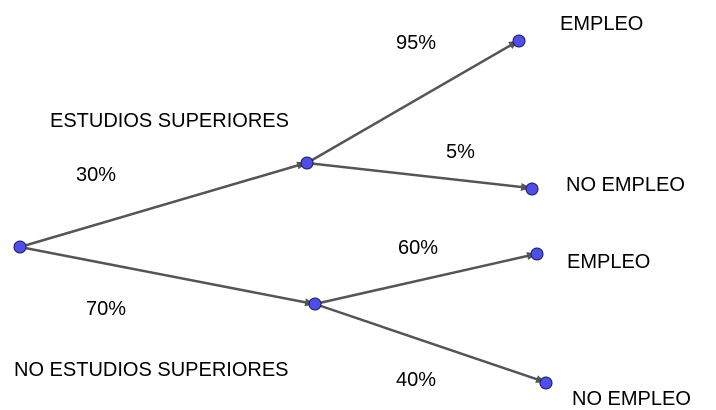 The width and height of the screenshot is (716, 410). Describe the element at coordinates (537, 254) in the screenshot. I see `lower-empleo-node` at that location.